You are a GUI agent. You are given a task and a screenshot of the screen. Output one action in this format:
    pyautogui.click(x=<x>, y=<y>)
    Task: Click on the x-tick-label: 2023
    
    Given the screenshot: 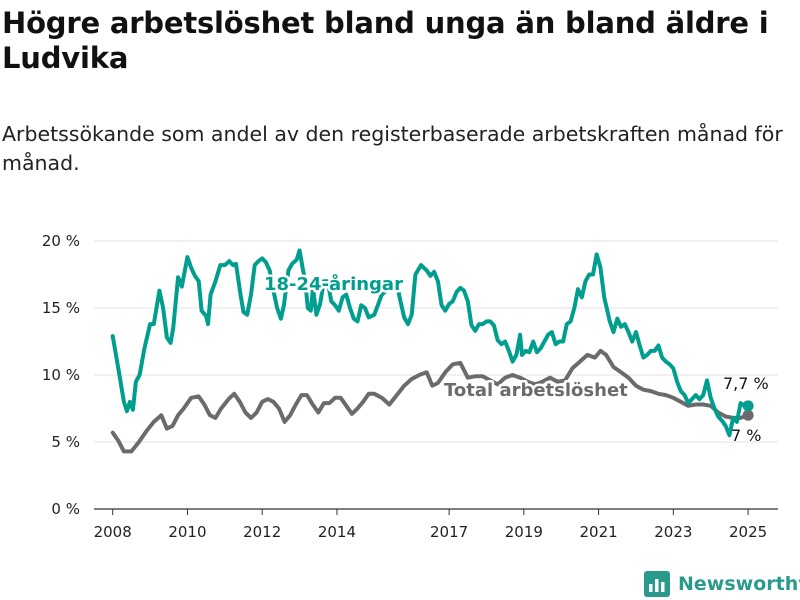 What is the action you would take?
    pyautogui.click(x=673, y=532)
    